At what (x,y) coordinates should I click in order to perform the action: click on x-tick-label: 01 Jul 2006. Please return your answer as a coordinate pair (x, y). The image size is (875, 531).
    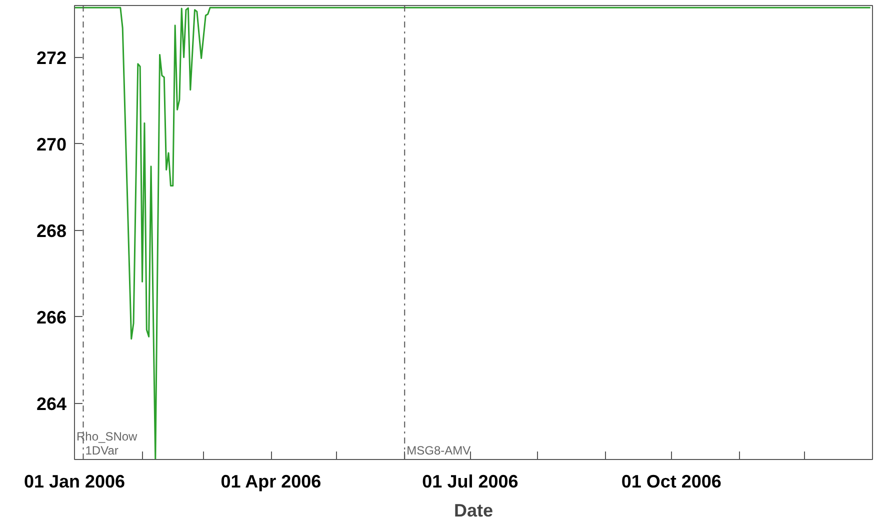
    Looking at the image, I should click on (470, 482).